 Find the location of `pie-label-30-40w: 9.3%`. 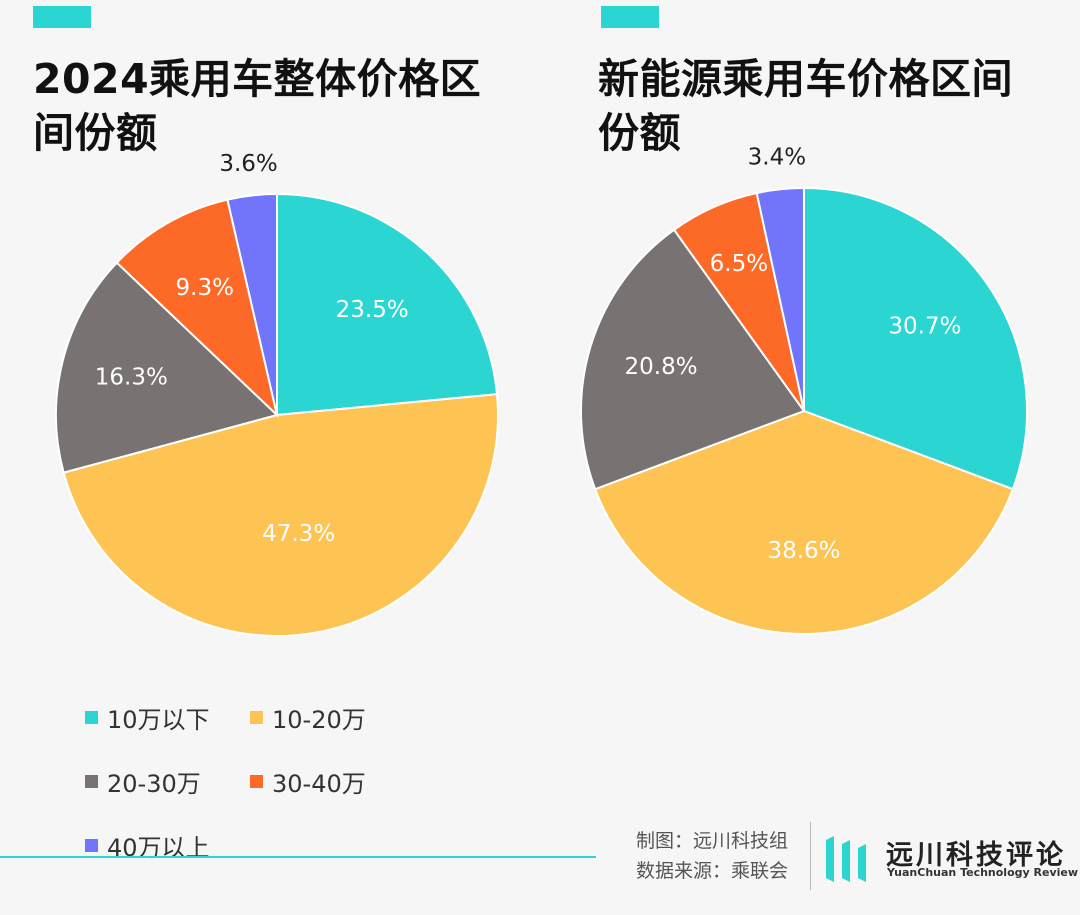

pie-label-30-40w: 9.3% is located at coordinates (205, 288).